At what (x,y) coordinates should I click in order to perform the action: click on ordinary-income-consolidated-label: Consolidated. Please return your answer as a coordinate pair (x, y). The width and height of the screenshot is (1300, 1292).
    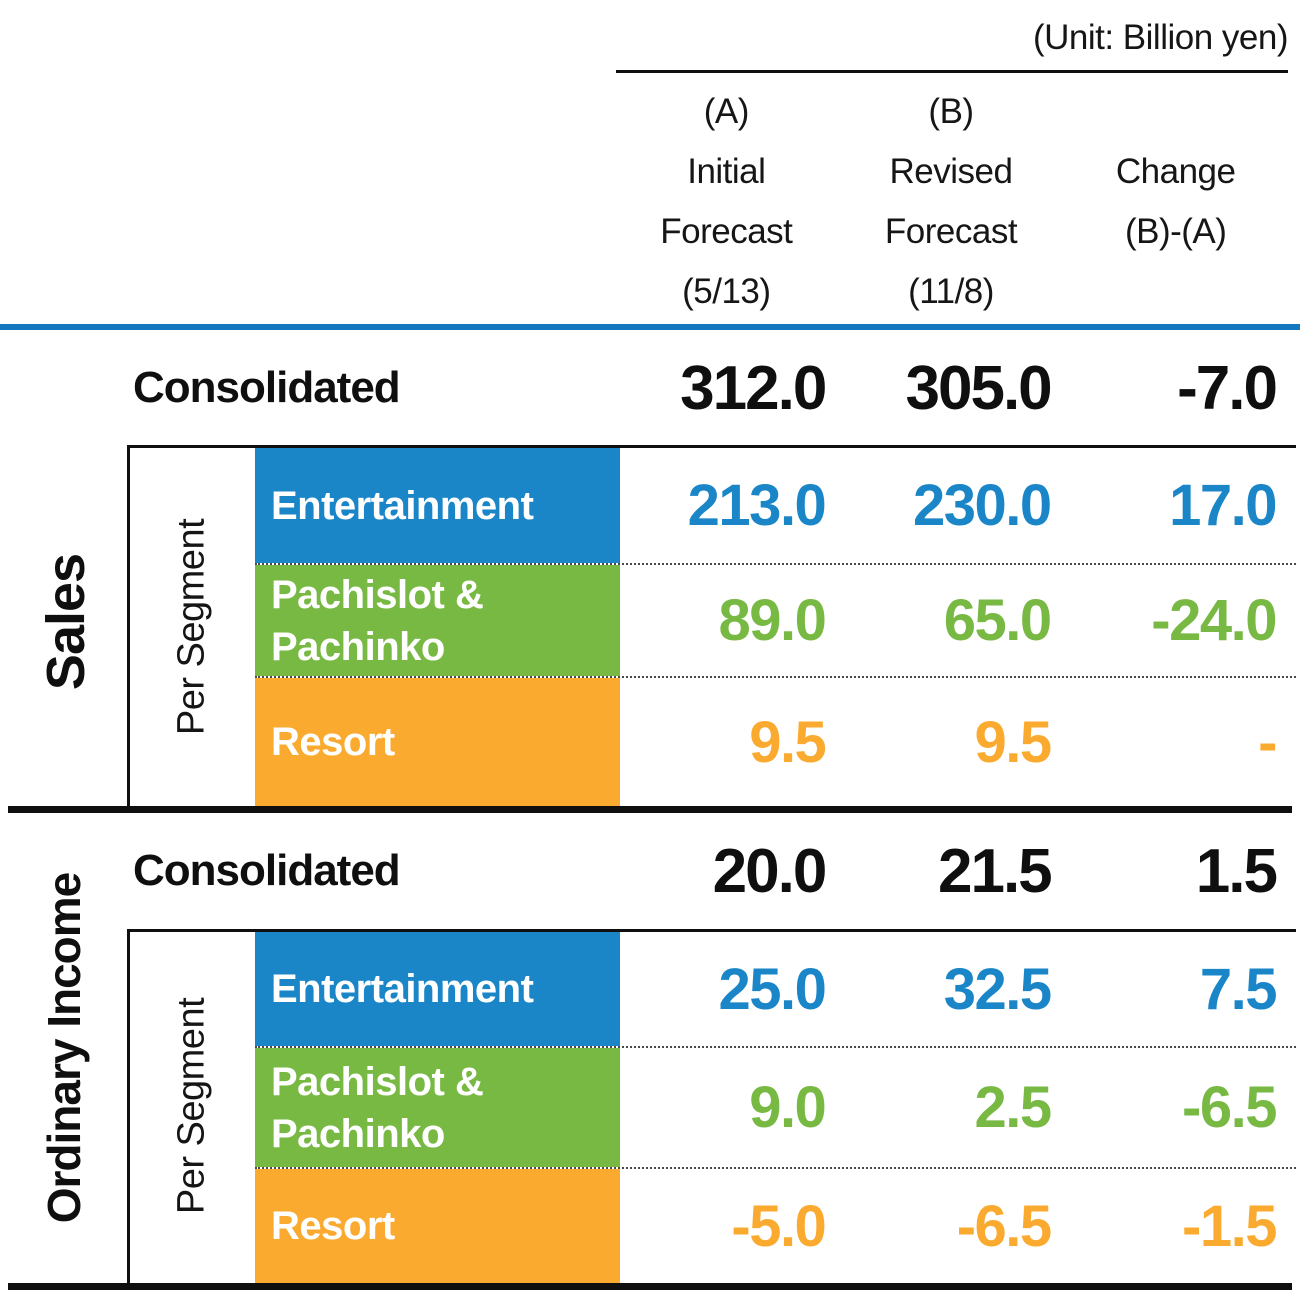
    Looking at the image, I should click on (267, 870).